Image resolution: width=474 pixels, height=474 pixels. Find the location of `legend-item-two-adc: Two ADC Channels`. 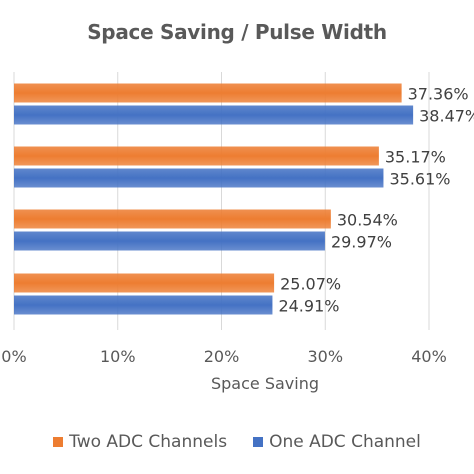

legend-item-two-adc: Two ADC Channels is located at coordinates (140, 442).